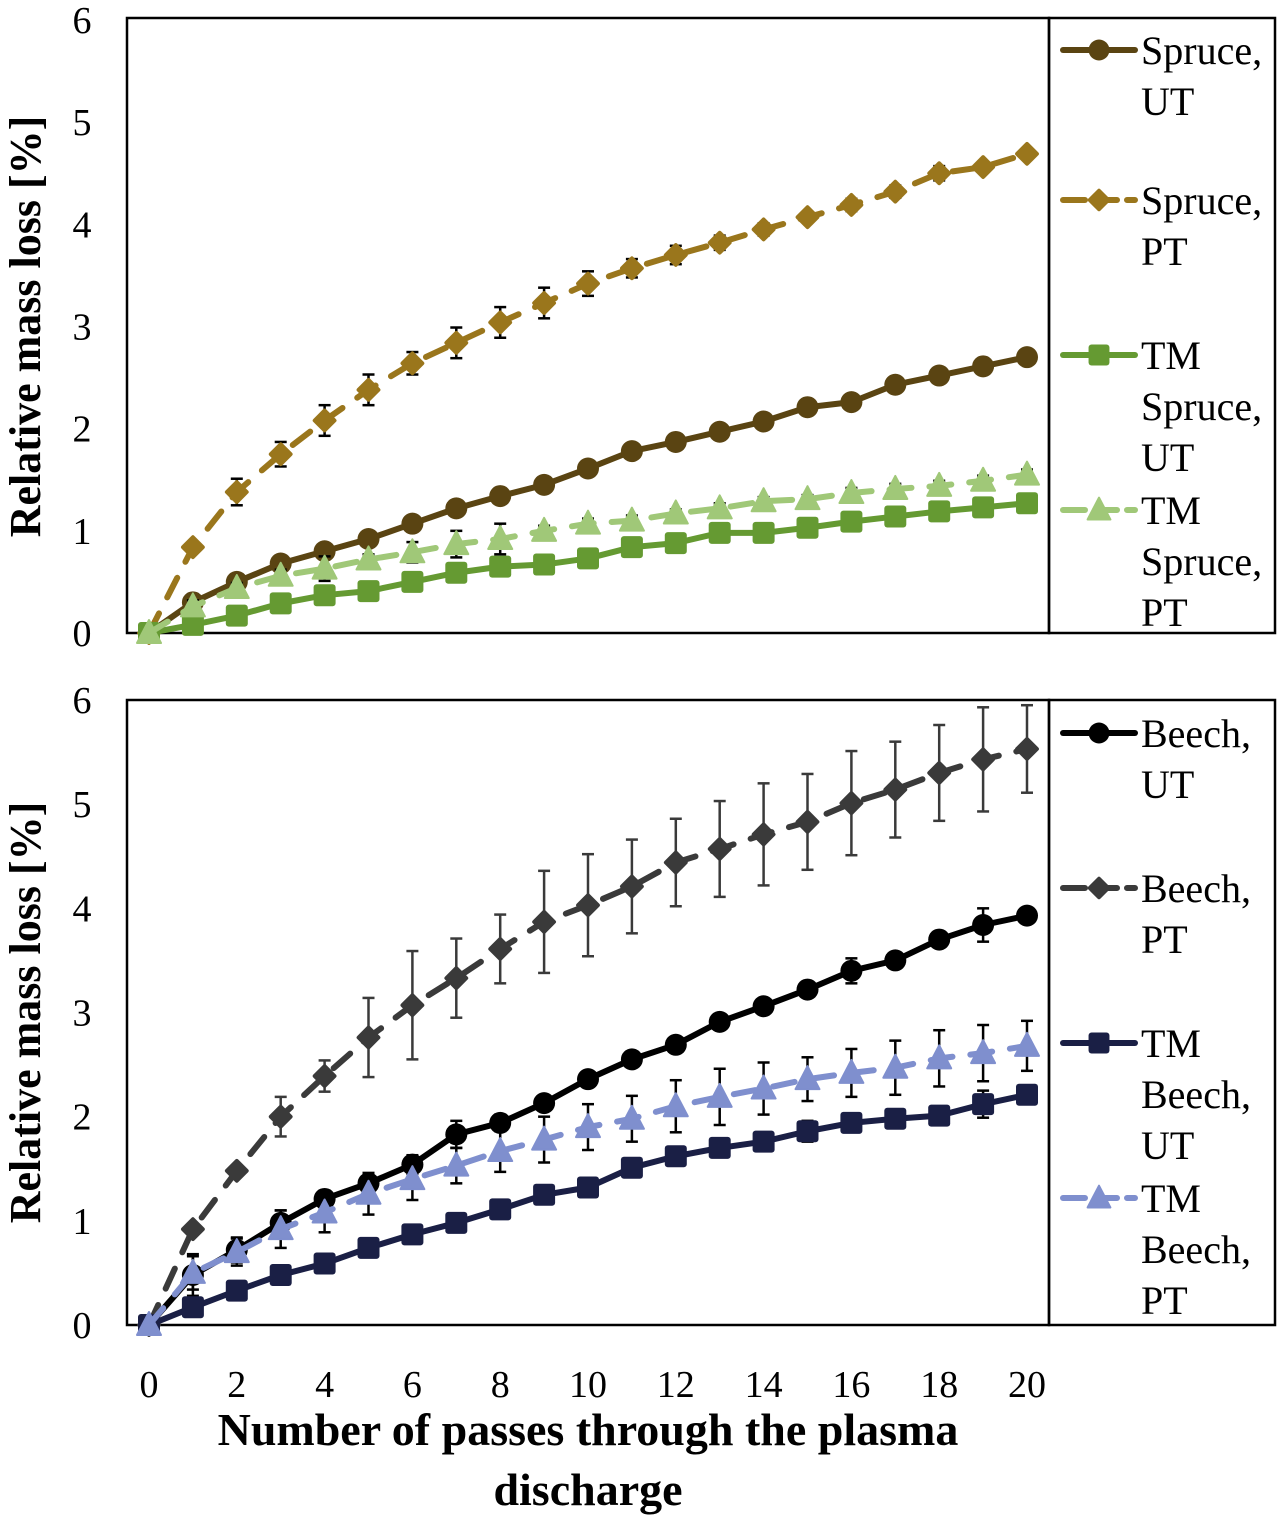 This screenshot has width=1280, height=1522. I want to click on legend-marker-circle-icon, so click(1099, 50).